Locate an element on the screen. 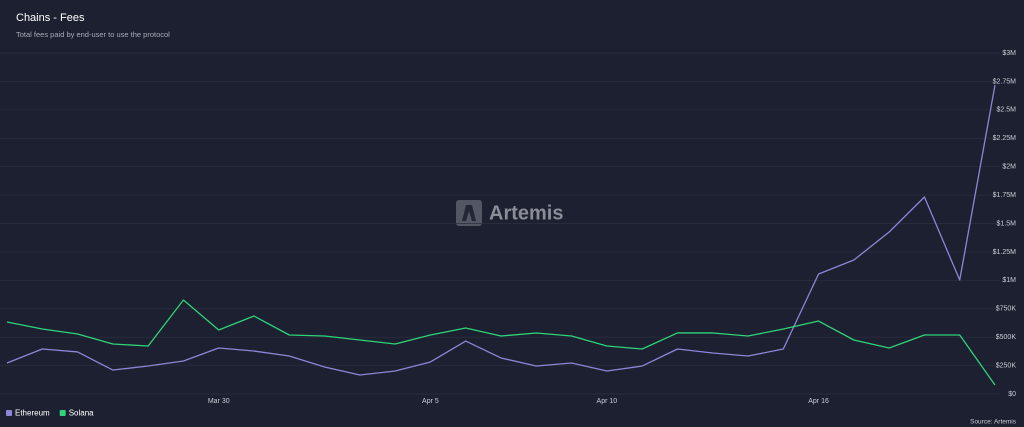  y-tick-label: $750K is located at coordinates (1006, 309).